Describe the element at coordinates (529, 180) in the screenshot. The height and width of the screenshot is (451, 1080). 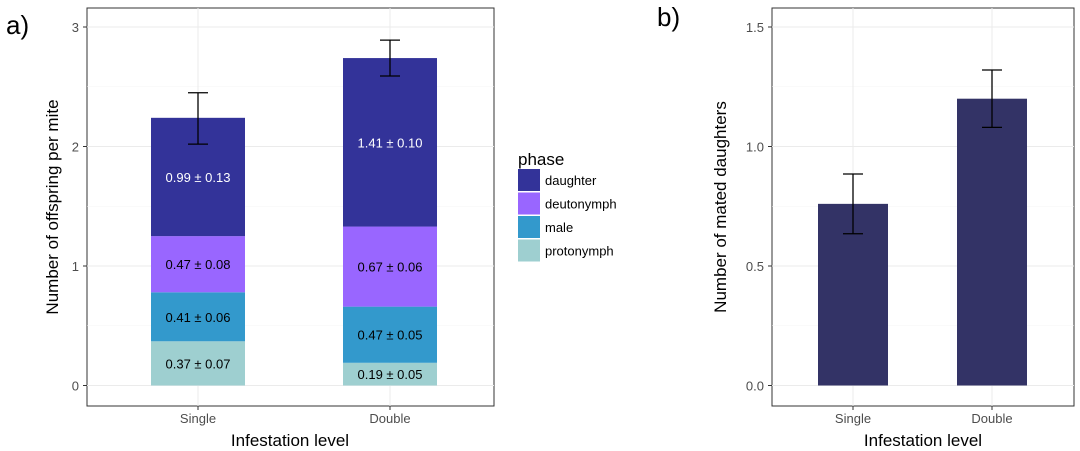
I see `legend-swatch-daughter` at that location.